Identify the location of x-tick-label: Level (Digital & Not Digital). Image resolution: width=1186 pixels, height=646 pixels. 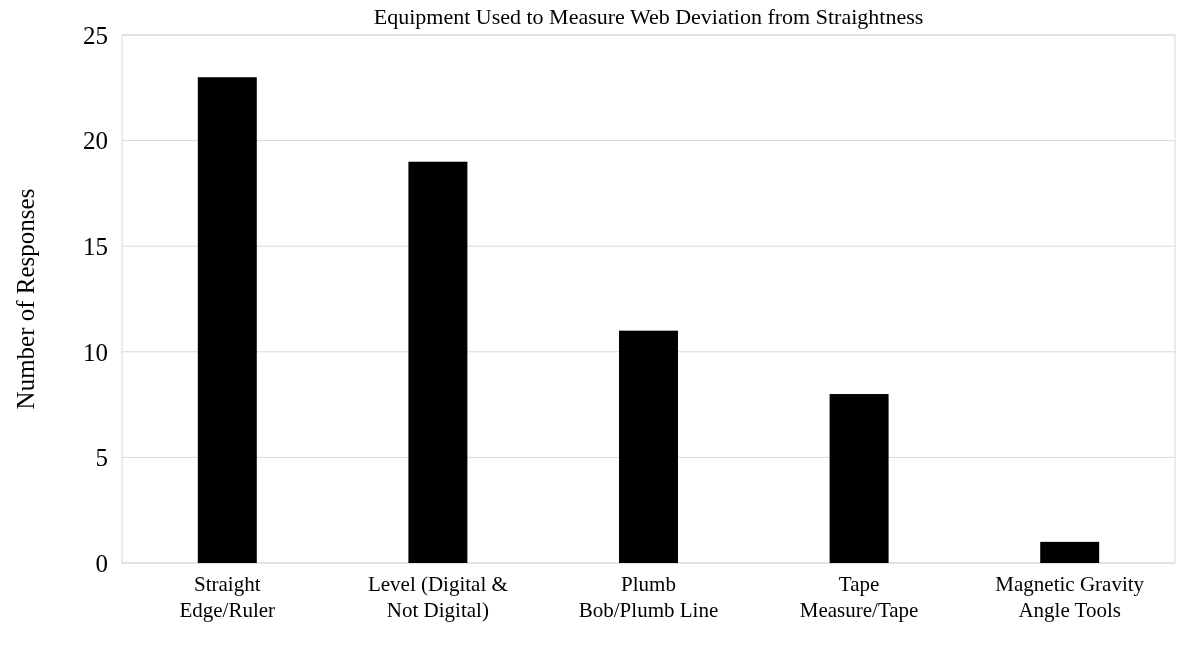
(437, 597).